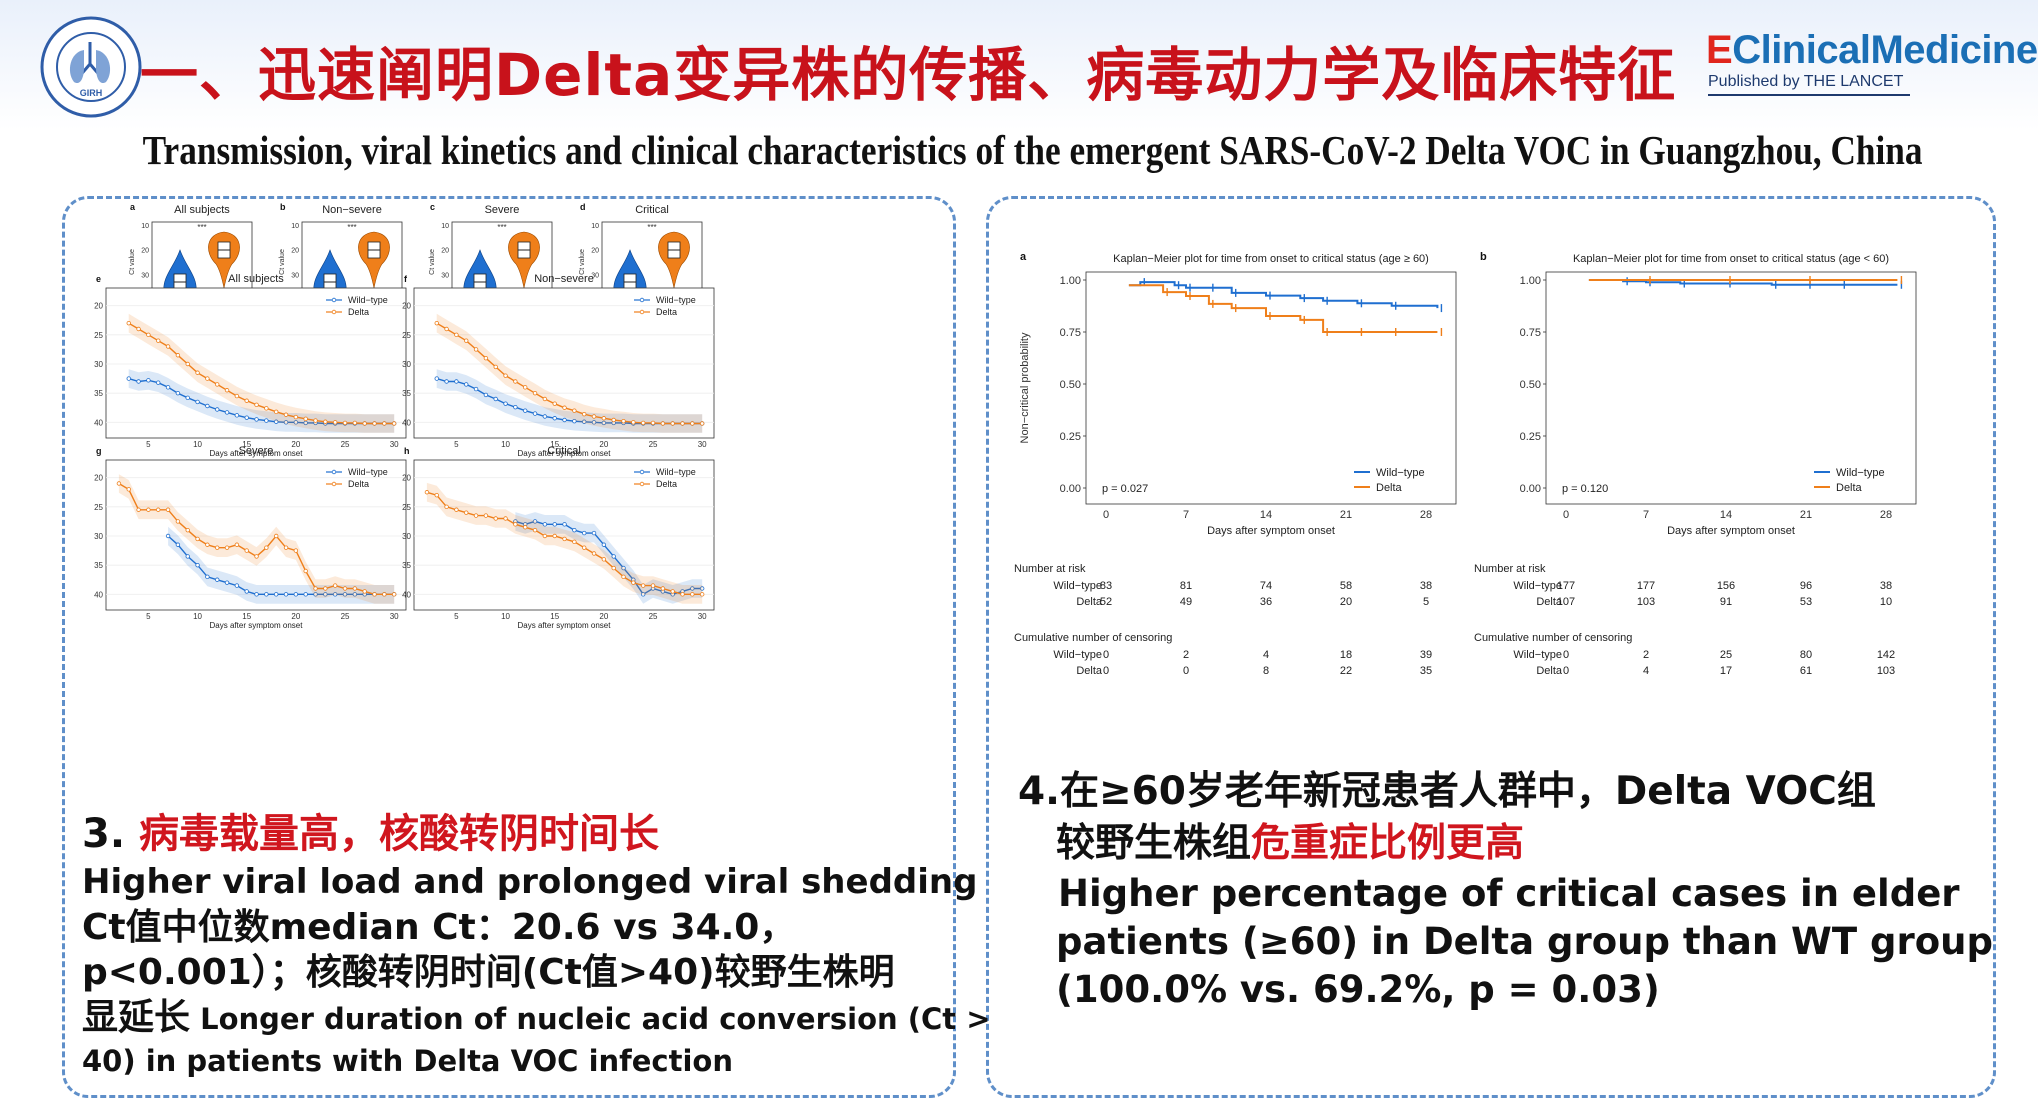 The image size is (2038, 1106). Describe the element at coordinates (653, 444) in the screenshot. I see `trend-xtick: 25` at that location.